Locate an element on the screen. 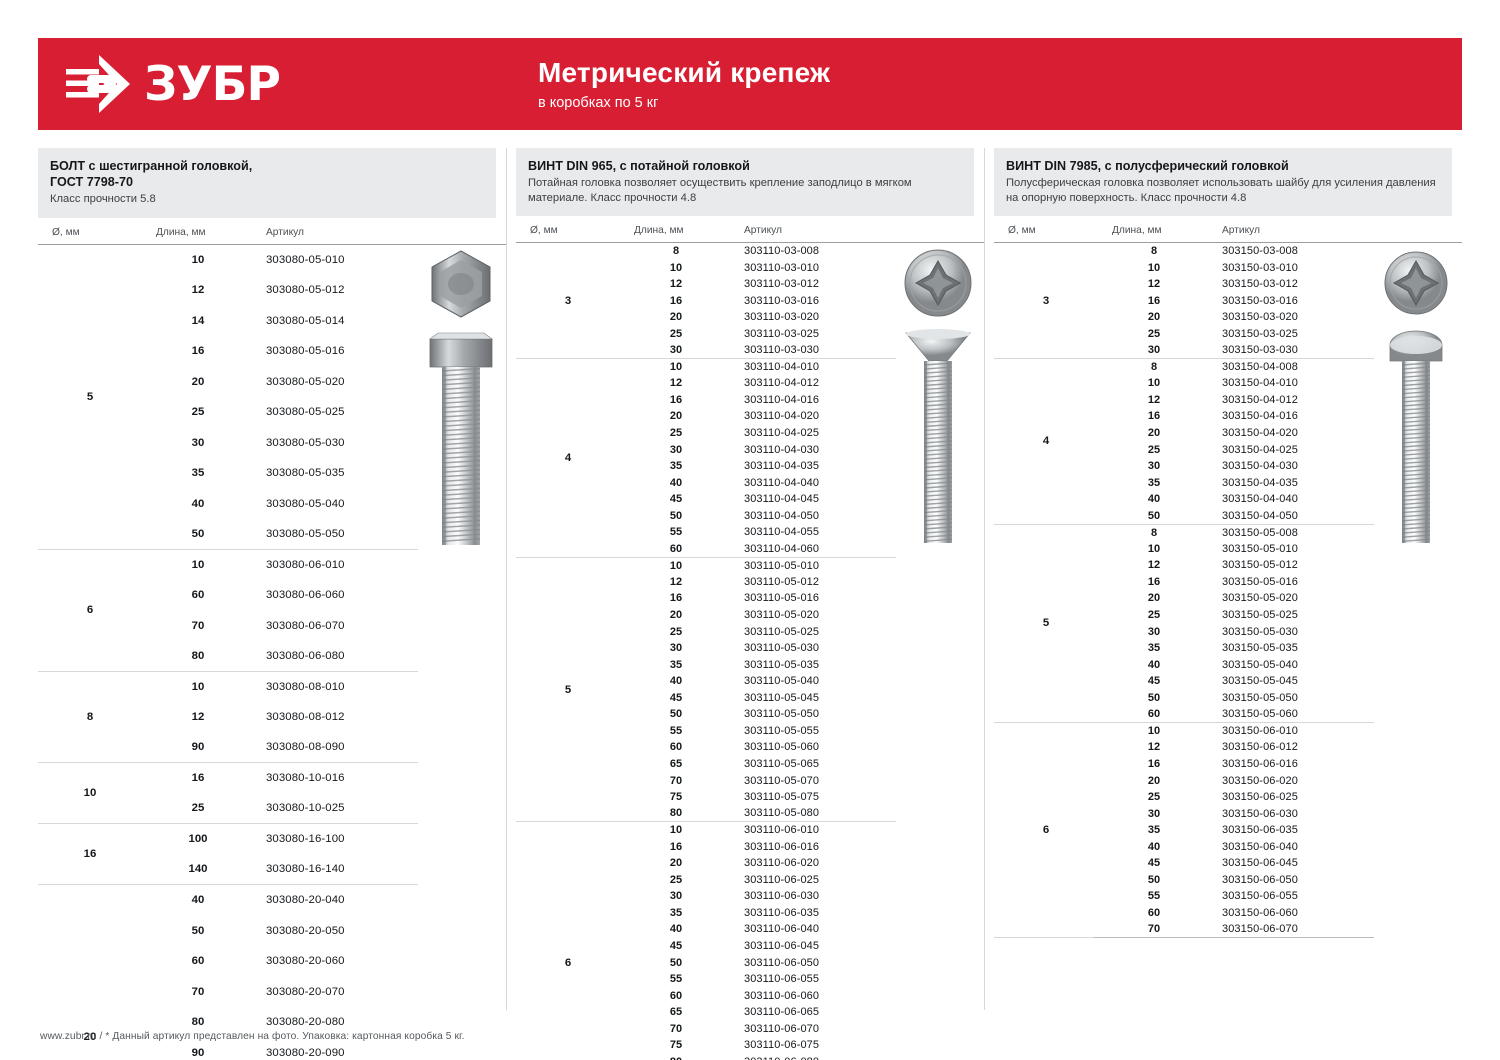  table-row: 45 303150-06-045 is located at coordinates (1228, 863).